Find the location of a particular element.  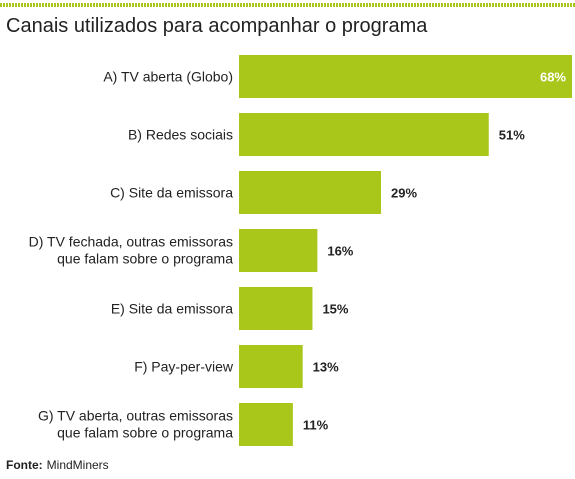

value-label: 16% is located at coordinates (340, 251).